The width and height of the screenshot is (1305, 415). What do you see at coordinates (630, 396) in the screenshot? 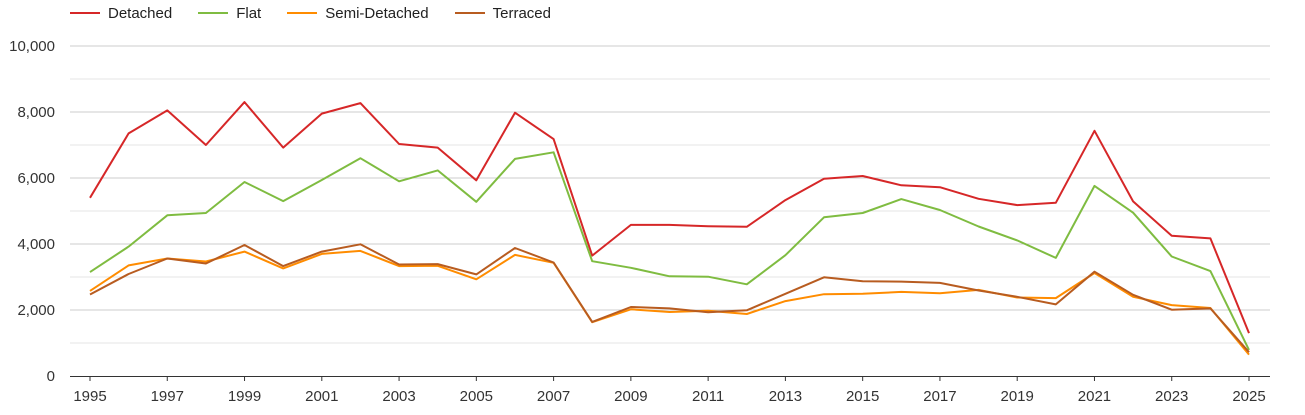
I see `x-tick-label: 2009` at bounding box center [630, 396].